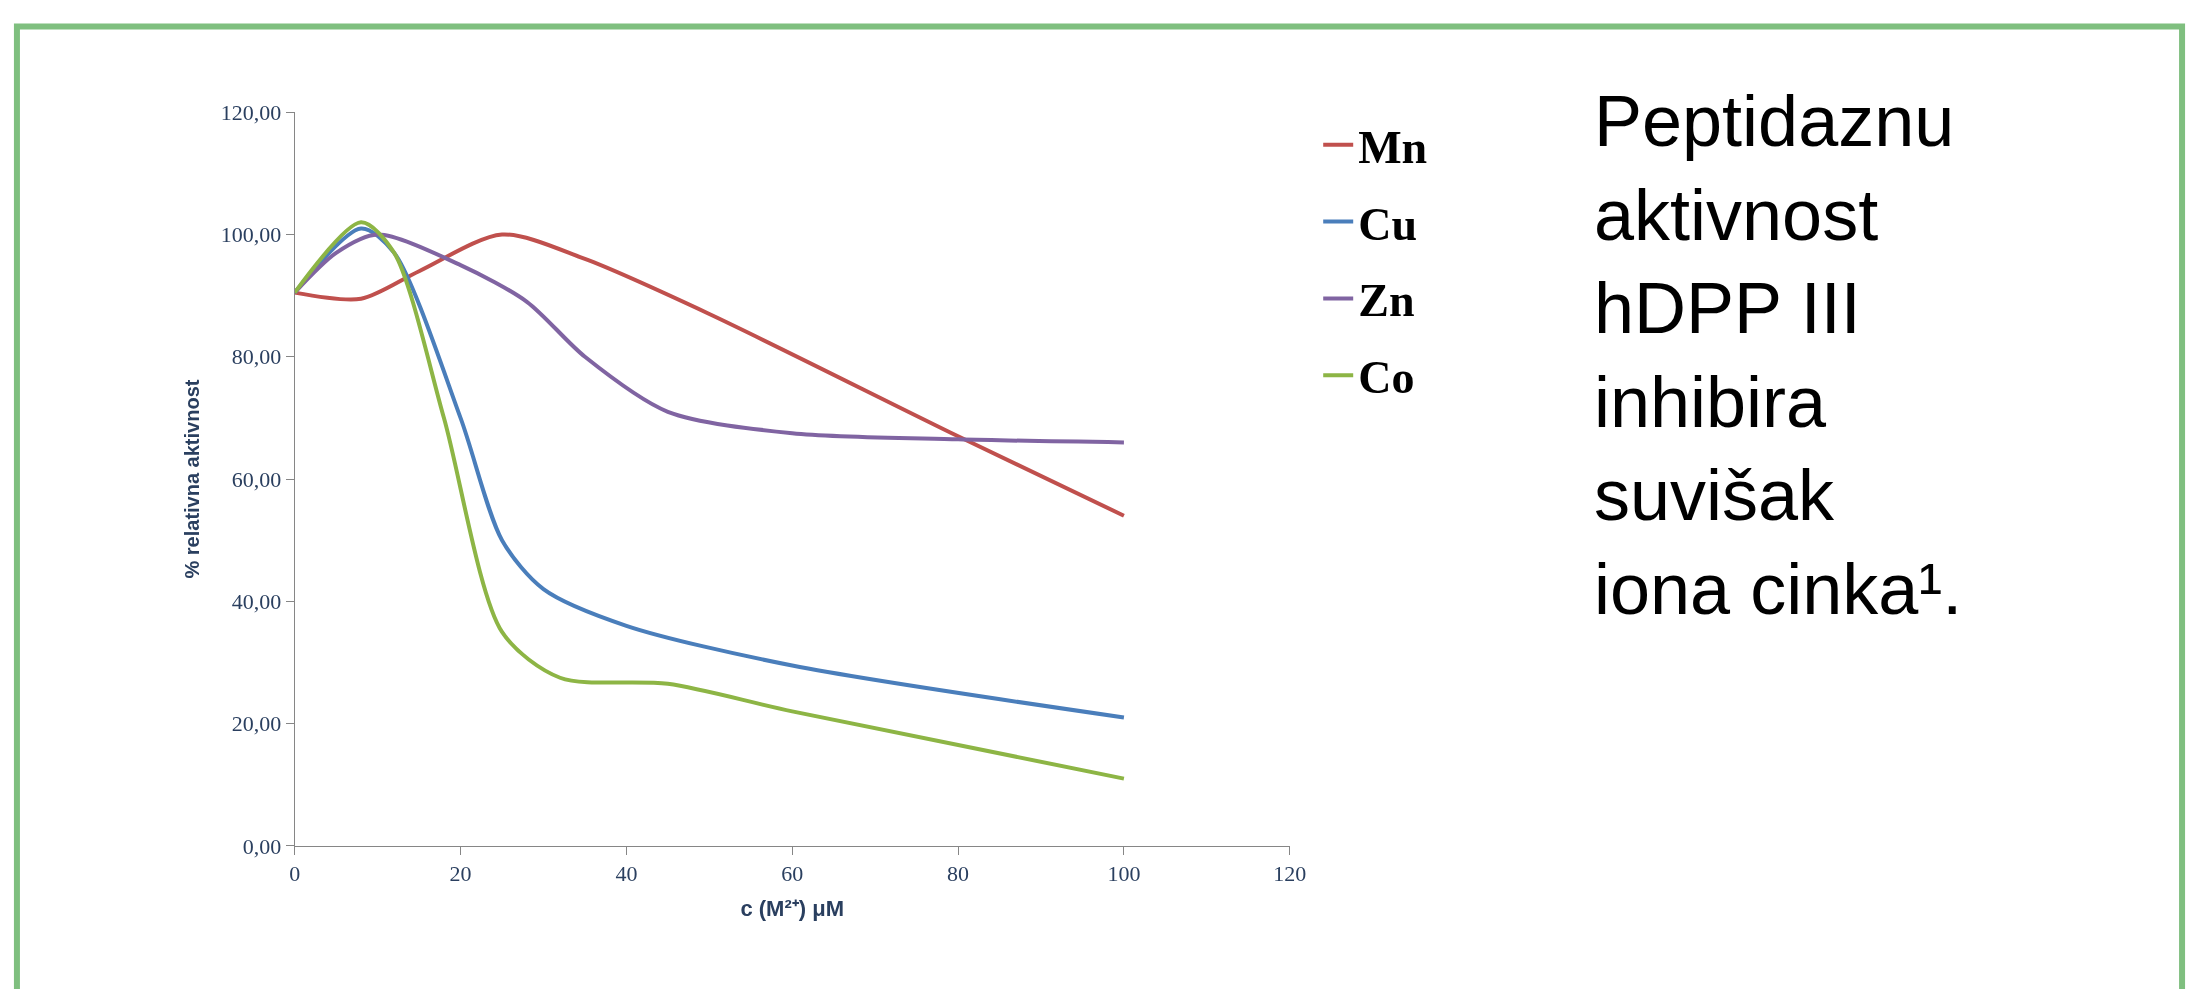 Image resolution: width=2209 pixels, height=989 pixels. I want to click on y-tick-label: 100,00, so click(251, 235).